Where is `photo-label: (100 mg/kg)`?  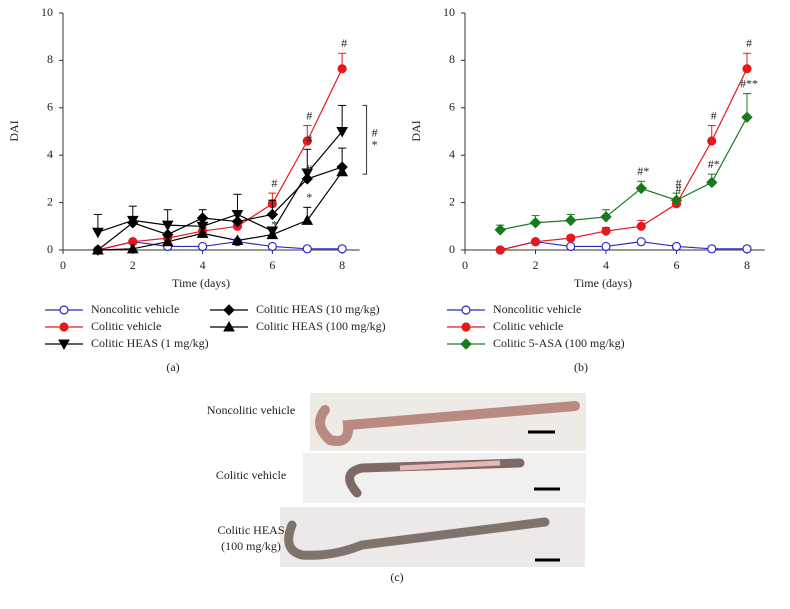
photo-label: (100 mg/kg) is located at coordinates (251, 546).